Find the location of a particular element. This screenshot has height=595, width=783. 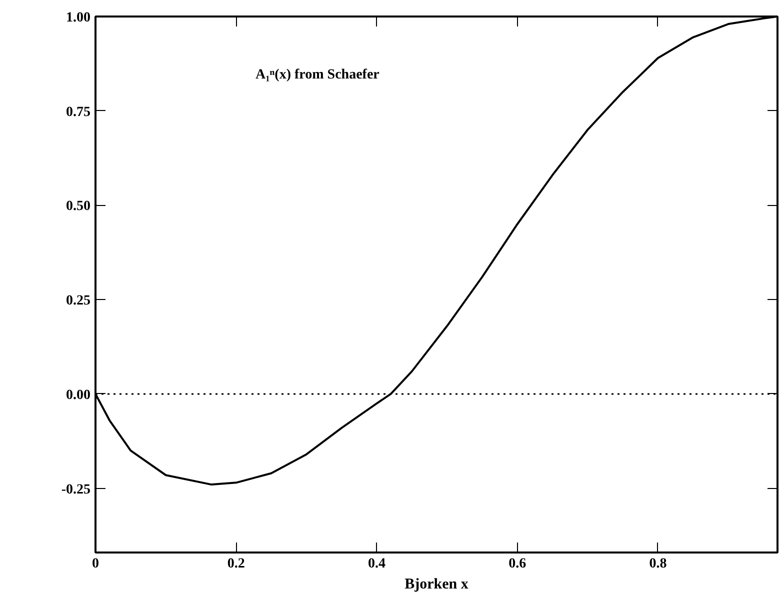

x-tick-label: 0.2 is located at coordinates (236, 564).